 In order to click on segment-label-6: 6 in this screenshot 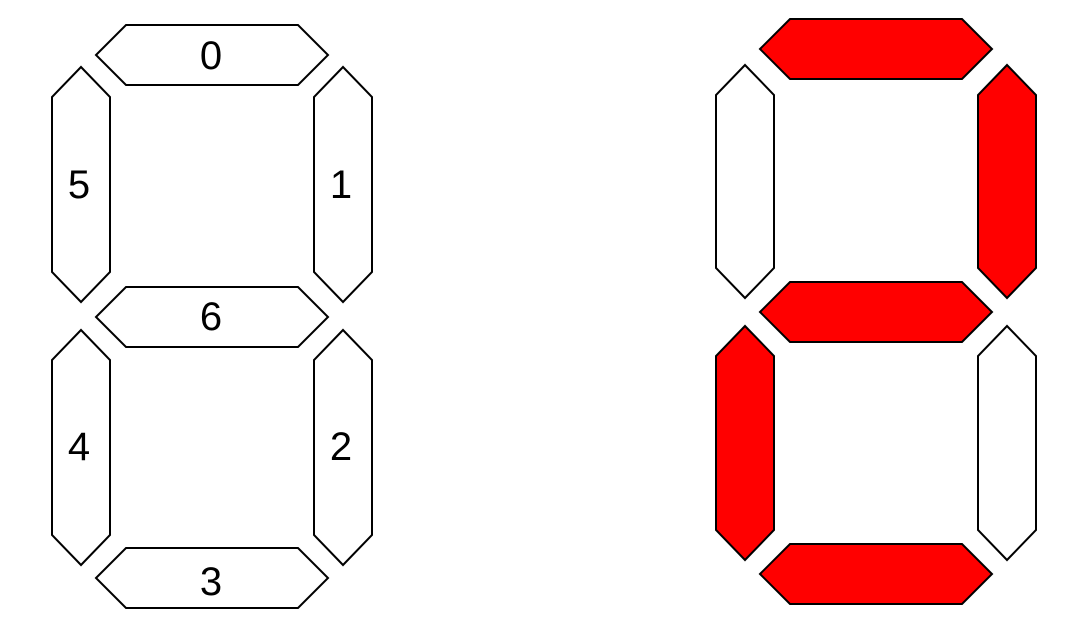, I will do `click(211, 317)`.